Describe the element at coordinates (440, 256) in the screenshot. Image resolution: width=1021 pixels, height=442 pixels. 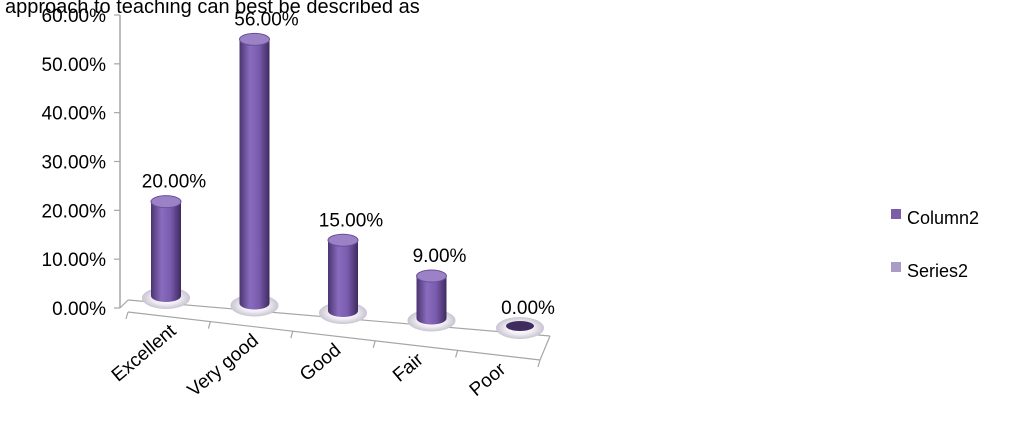
I see `data-label: 9.00%` at that location.